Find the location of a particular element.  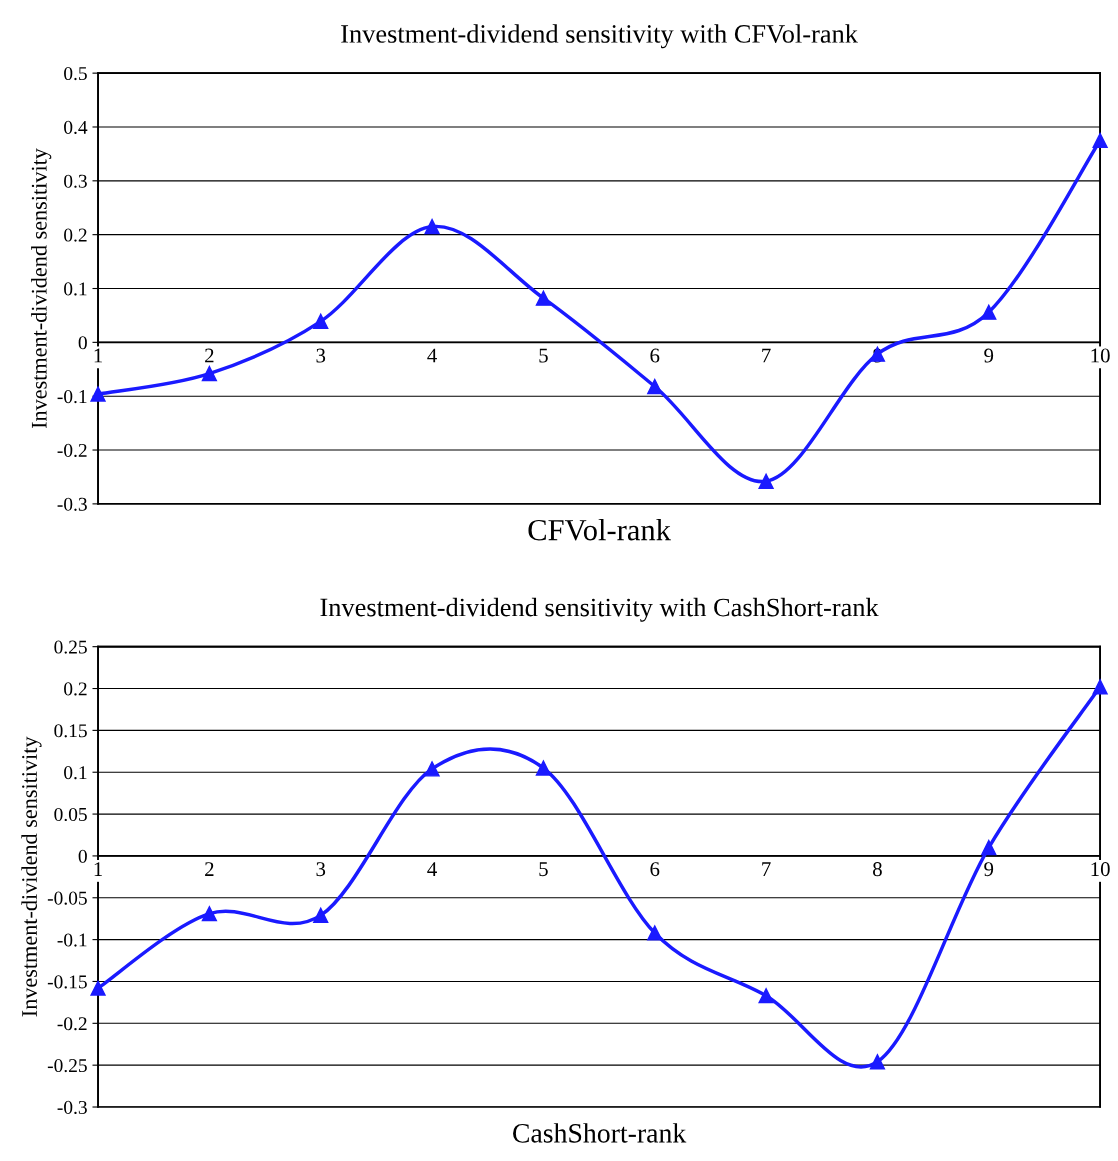

x-axis-title: CashShort-rank is located at coordinates (600, 1133).